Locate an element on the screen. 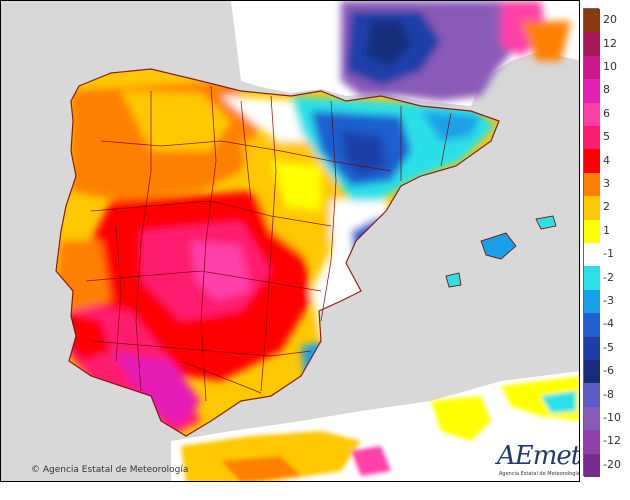 This screenshot has height=500, width=630. logo-text: AEmet is located at coordinates (538, 456).